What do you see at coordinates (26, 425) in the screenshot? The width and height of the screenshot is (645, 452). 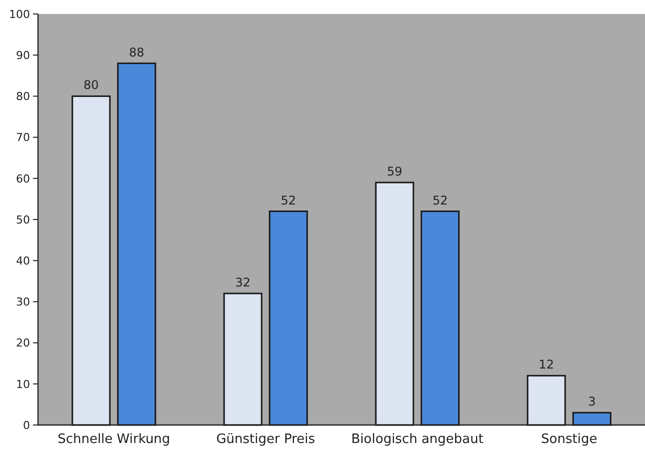 I see `y-tick-label: 0` at bounding box center [26, 425].